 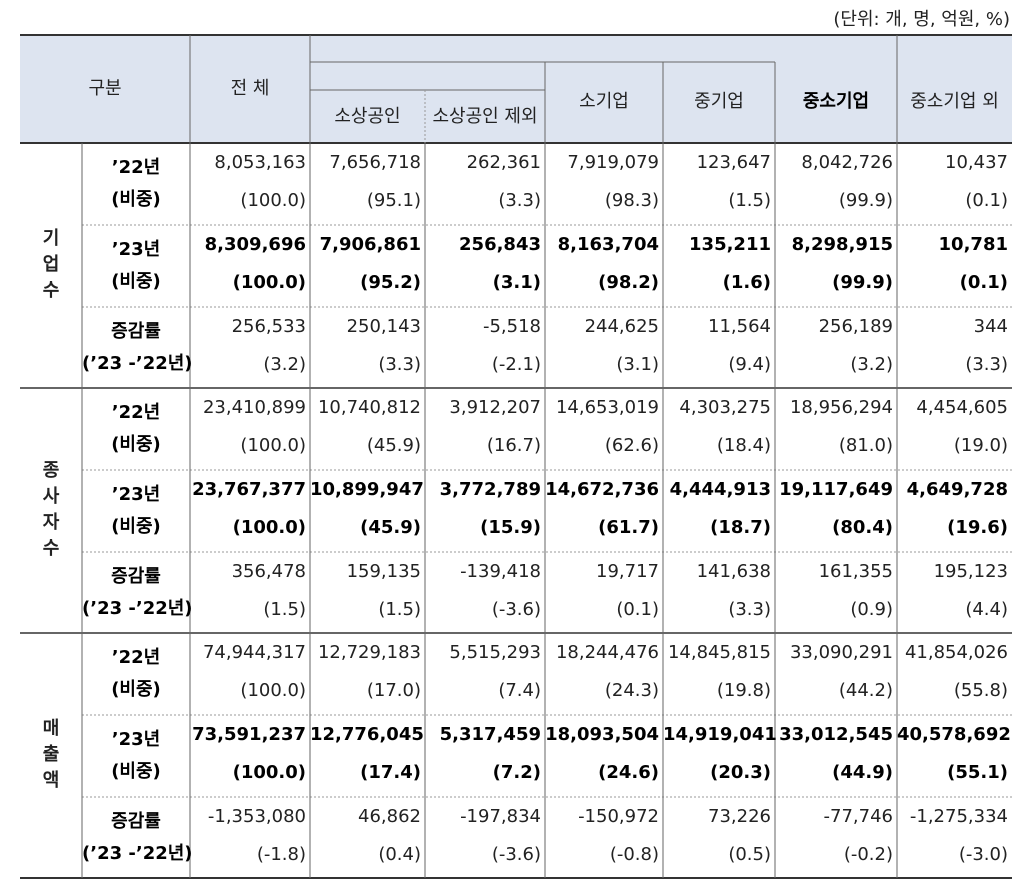 I want to click on value-cell: 19,717, so click(x=627, y=571).